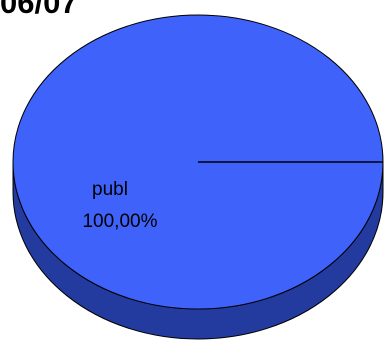  I want to click on slice-label-publ: publ, so click(110, 189).